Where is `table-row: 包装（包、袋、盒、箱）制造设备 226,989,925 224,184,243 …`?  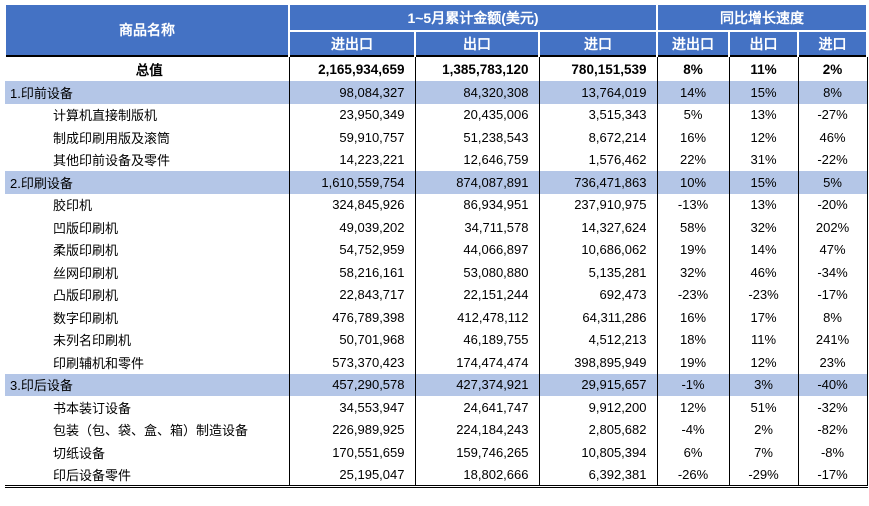 table-row: 包装（包、袋、盒、箱）制造设备 226,989,925 224,184,243 … is located at coordinates (436, 429).